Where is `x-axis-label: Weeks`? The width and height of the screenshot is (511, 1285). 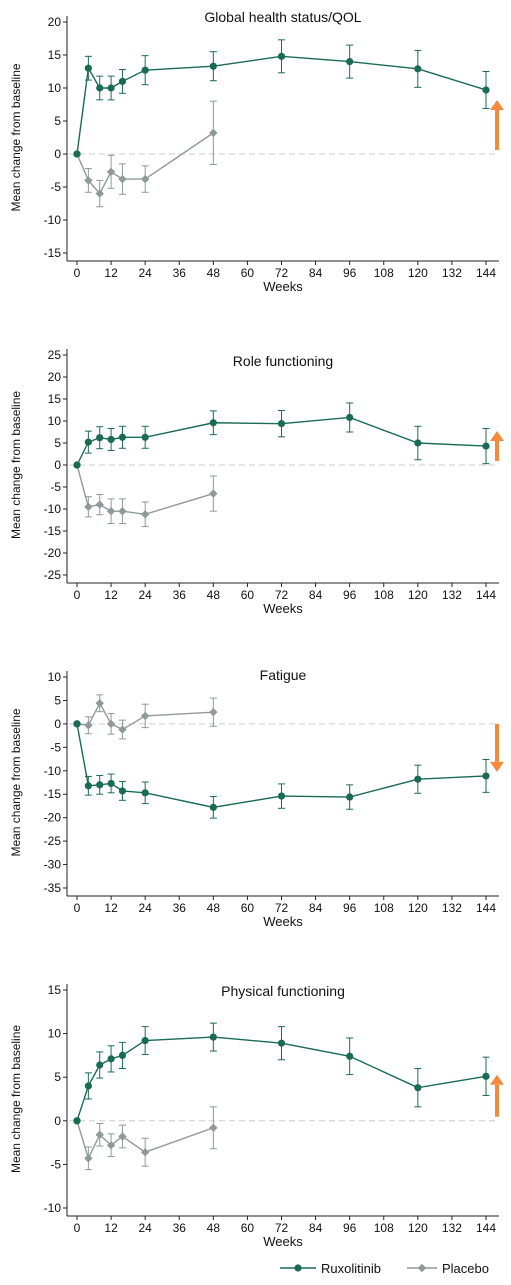
x-axis-label: Weeks is located at coordinates (283, 1241).